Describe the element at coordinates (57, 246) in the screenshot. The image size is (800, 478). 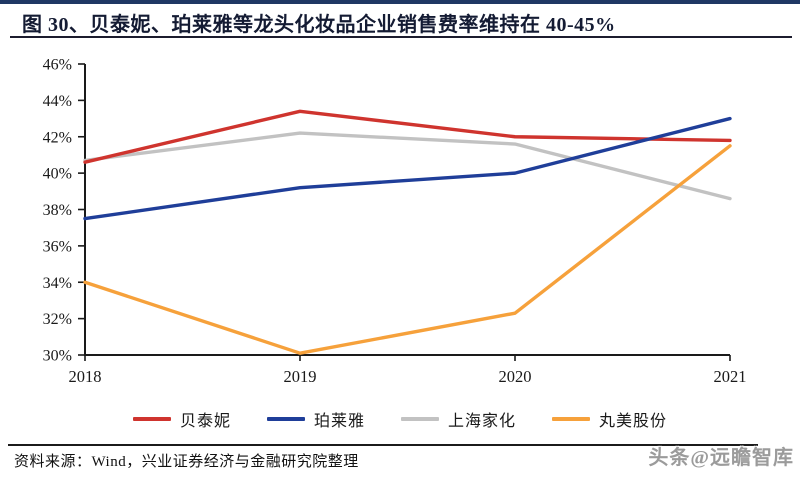
I see `y-axis-label: 36%` at that location.